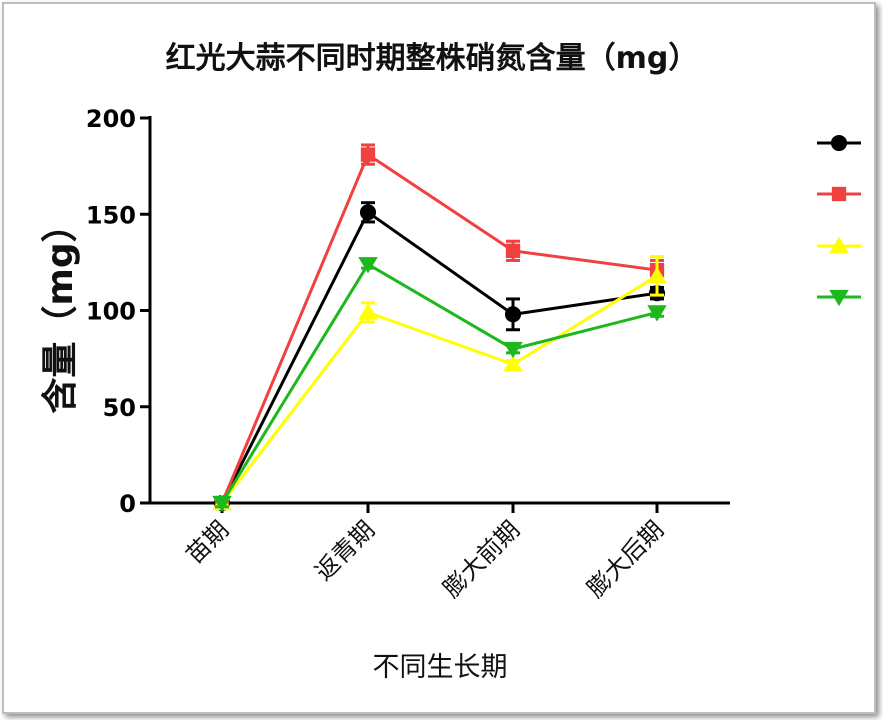  What do you see at coordinates (111, 119) in the screenshot?
I see `y-tick-label: 200` at bounding box center [111, 119].